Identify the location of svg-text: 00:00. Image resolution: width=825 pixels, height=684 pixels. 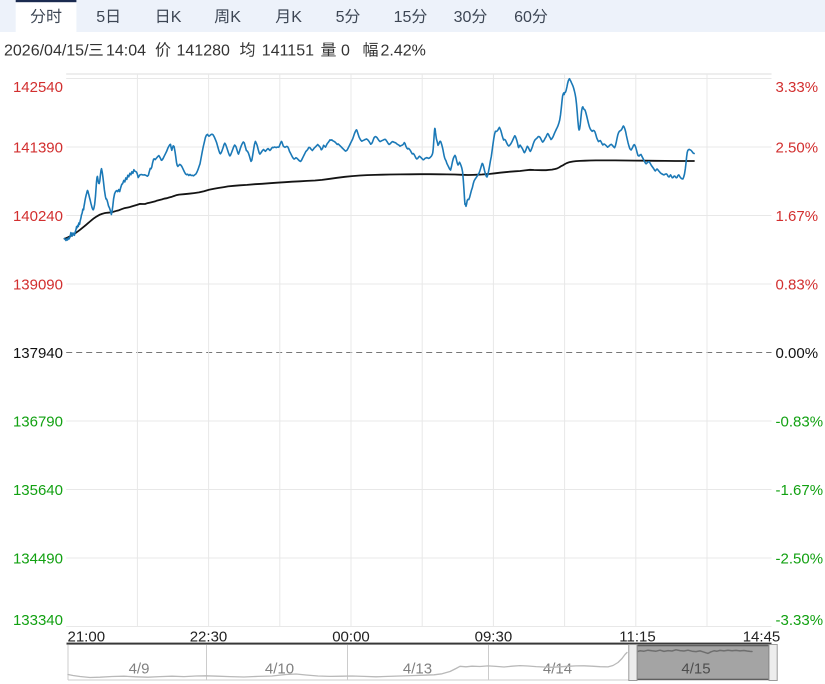
(351, 637).